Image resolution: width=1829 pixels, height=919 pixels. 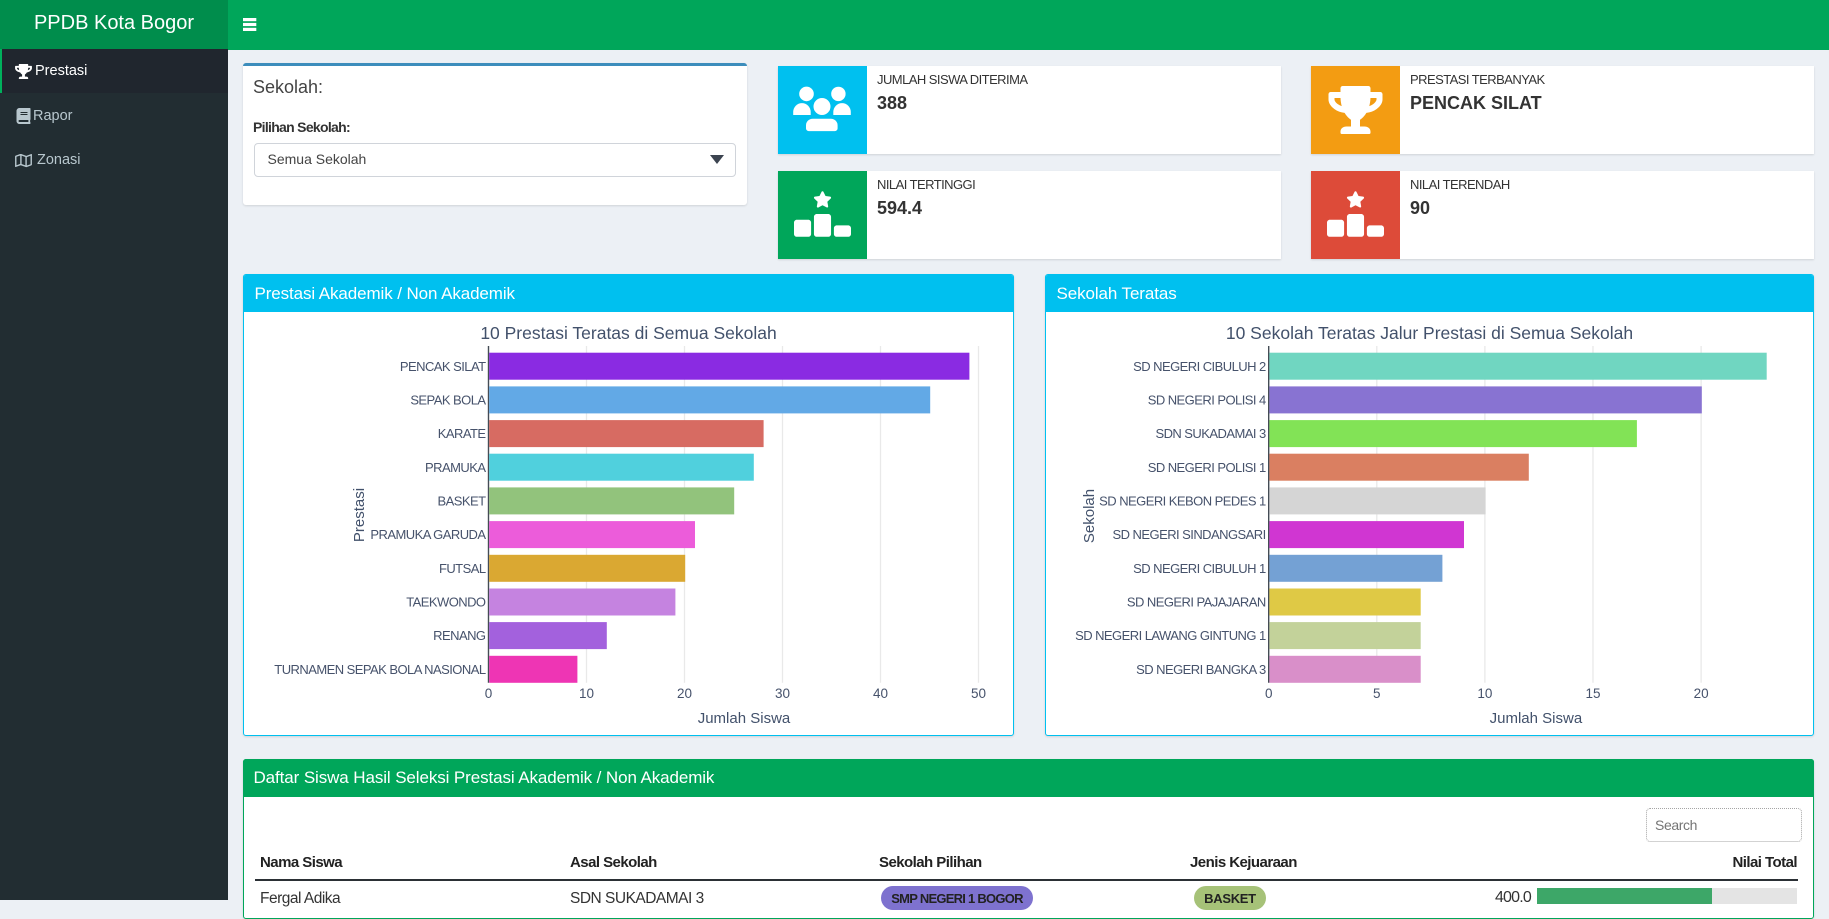 What do you see at coordinates (446, 602) in the screenshot?
I see `svg-text: TAEKWONDO` at bounding box center [446, 602].